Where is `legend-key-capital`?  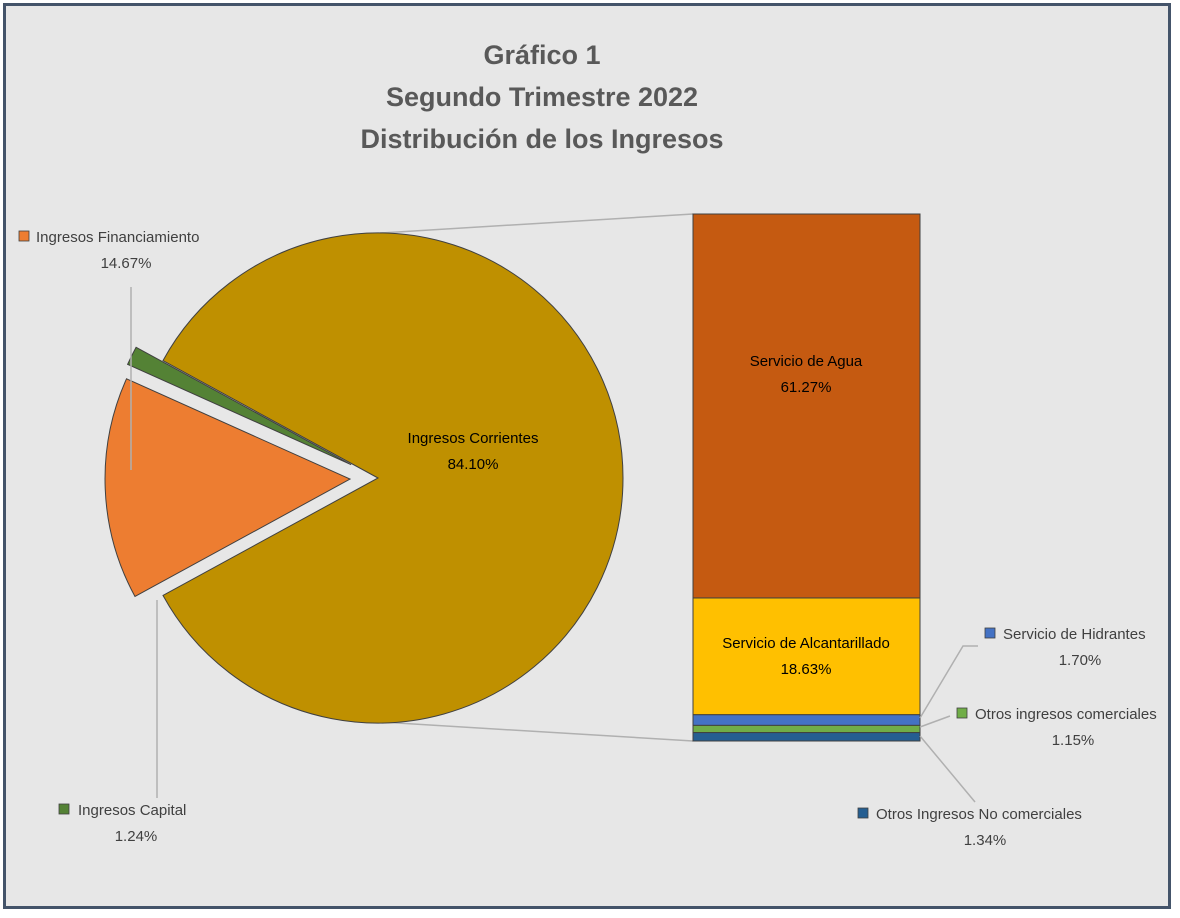
legend-key-capital is located at coordinates (64, 809).